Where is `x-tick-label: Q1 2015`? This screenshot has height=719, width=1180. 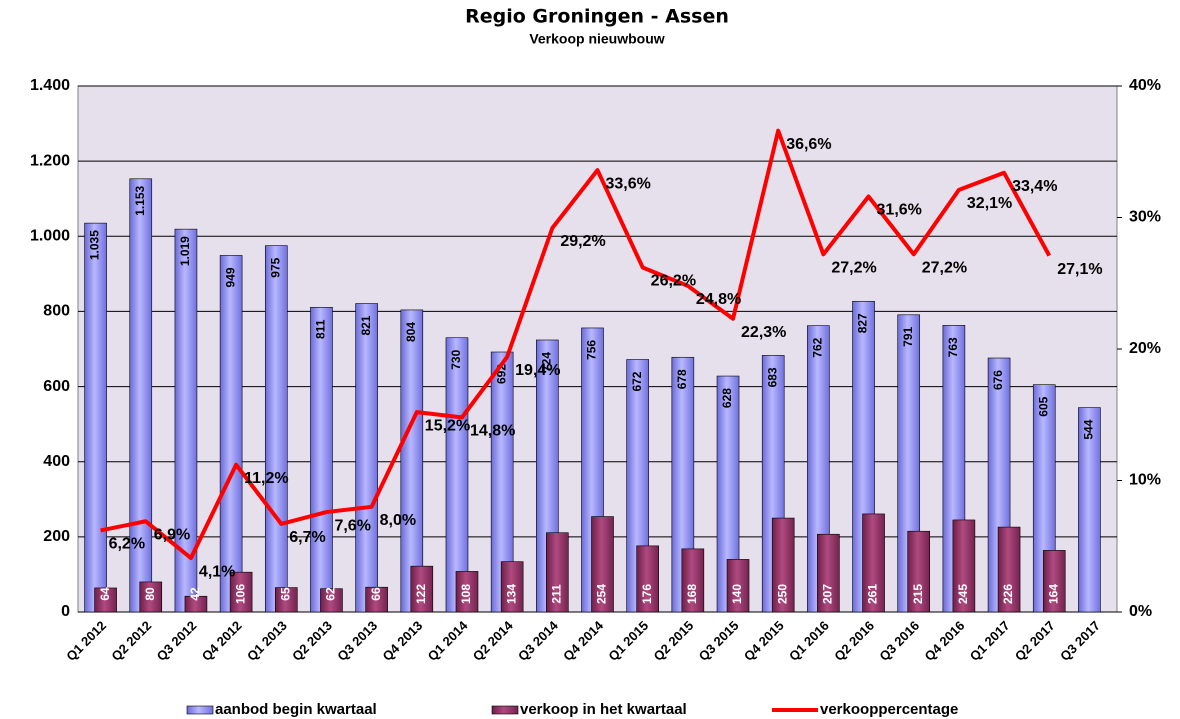
x-tick-label: Q1 2015 is located at coordinates (628, 641).